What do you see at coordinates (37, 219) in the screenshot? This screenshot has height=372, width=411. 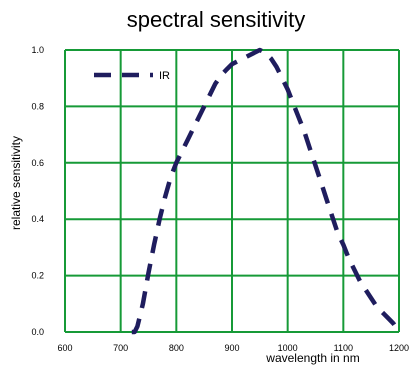 I see `y-tick-label: 0.4` at bounding box center [37, 219].